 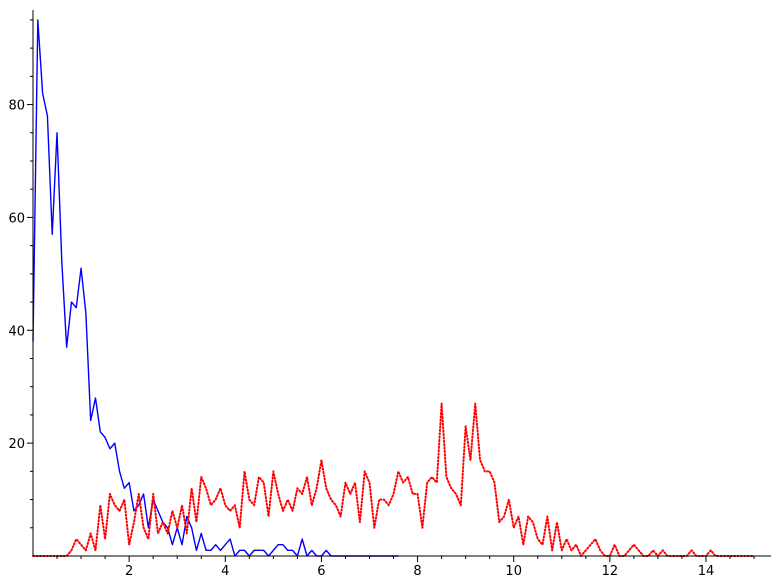 What do you see at coordinates (129, 571) in the screenshot?
I see `x-tick-label-2: 2` at bounding box center [129, 571].